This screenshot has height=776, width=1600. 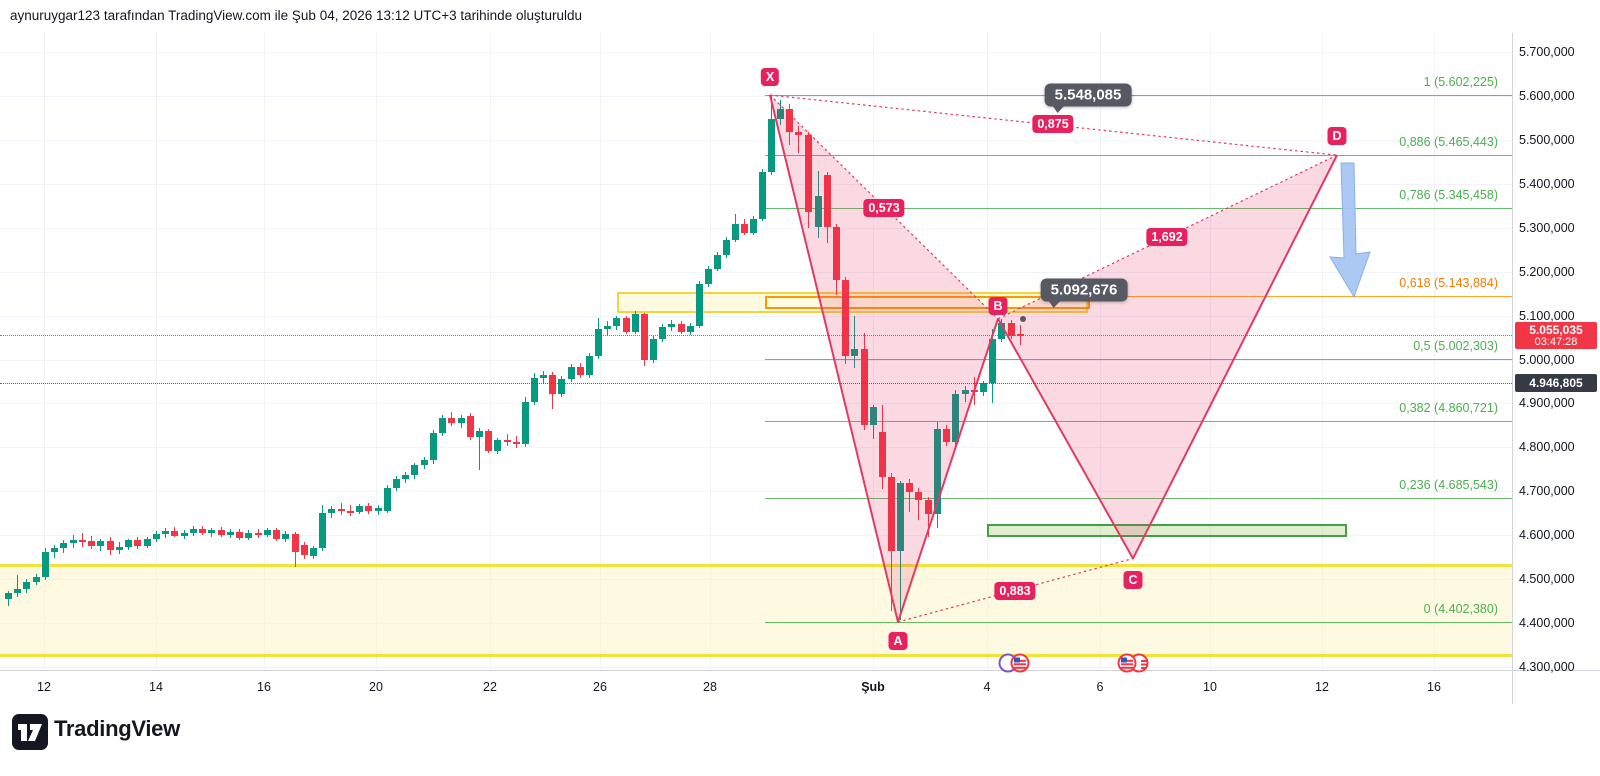 I want to click on y-axis-label: 5.500,000, so click(x=1547, y=139).